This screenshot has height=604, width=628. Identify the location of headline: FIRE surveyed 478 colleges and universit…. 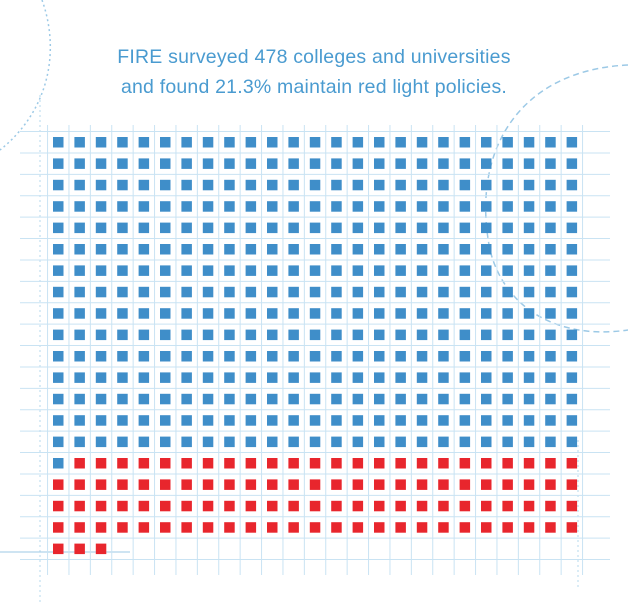
(314, 72).